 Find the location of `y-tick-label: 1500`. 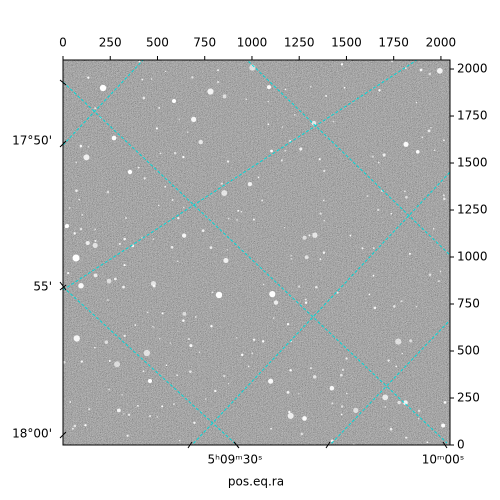

y-tick-label: 1500 is located at coordinates (472, 163).